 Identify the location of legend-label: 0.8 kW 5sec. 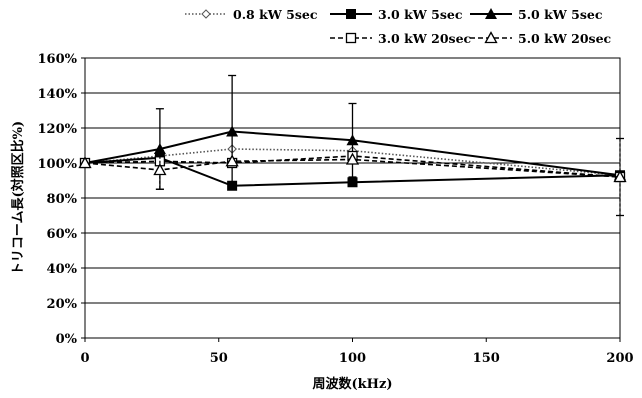
(275, 14).